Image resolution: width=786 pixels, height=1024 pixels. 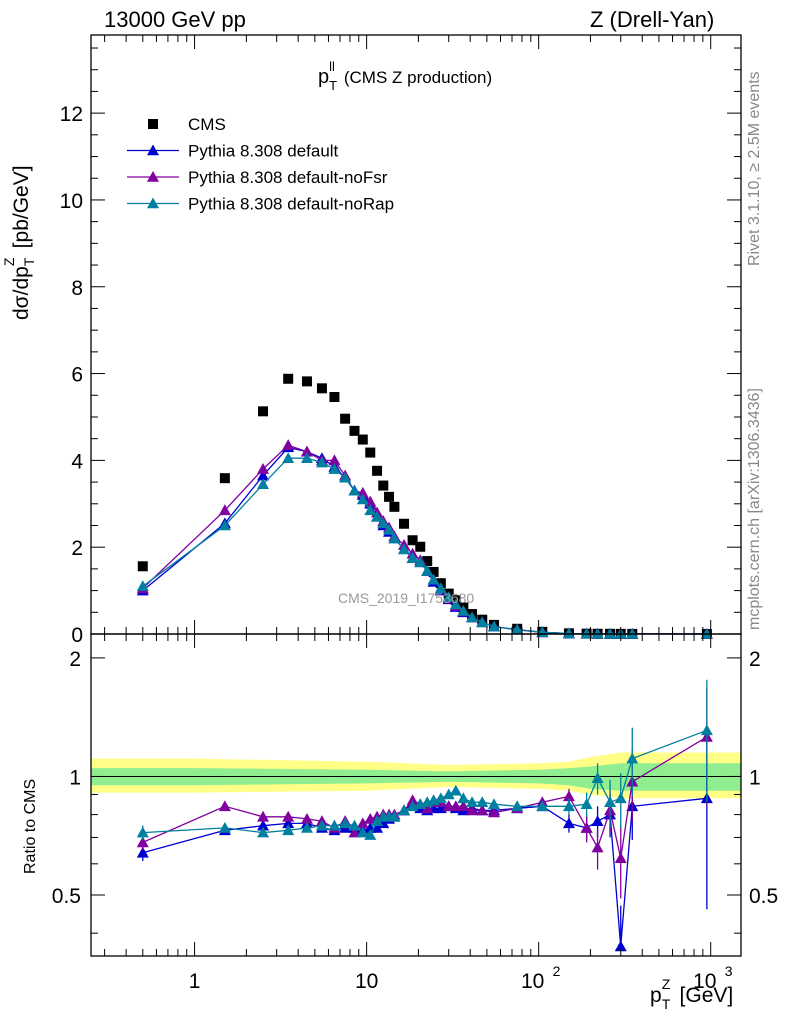 What do you see at coordinates (77, 548) in the screenshot?
I see `y-tick-label: 2` at bounding box center [77, 548].